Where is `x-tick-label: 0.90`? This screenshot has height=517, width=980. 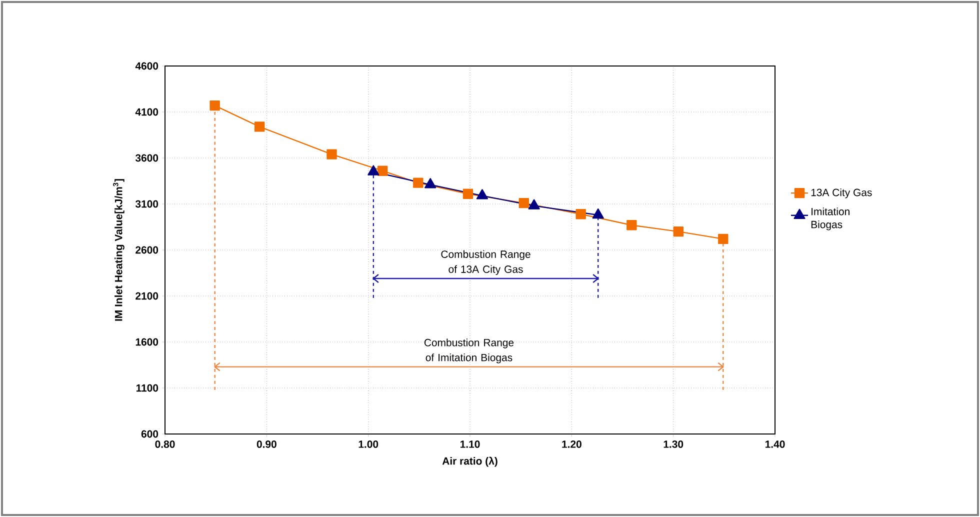
x-tick-label: 0.90 is located at coordinates (266, 444).